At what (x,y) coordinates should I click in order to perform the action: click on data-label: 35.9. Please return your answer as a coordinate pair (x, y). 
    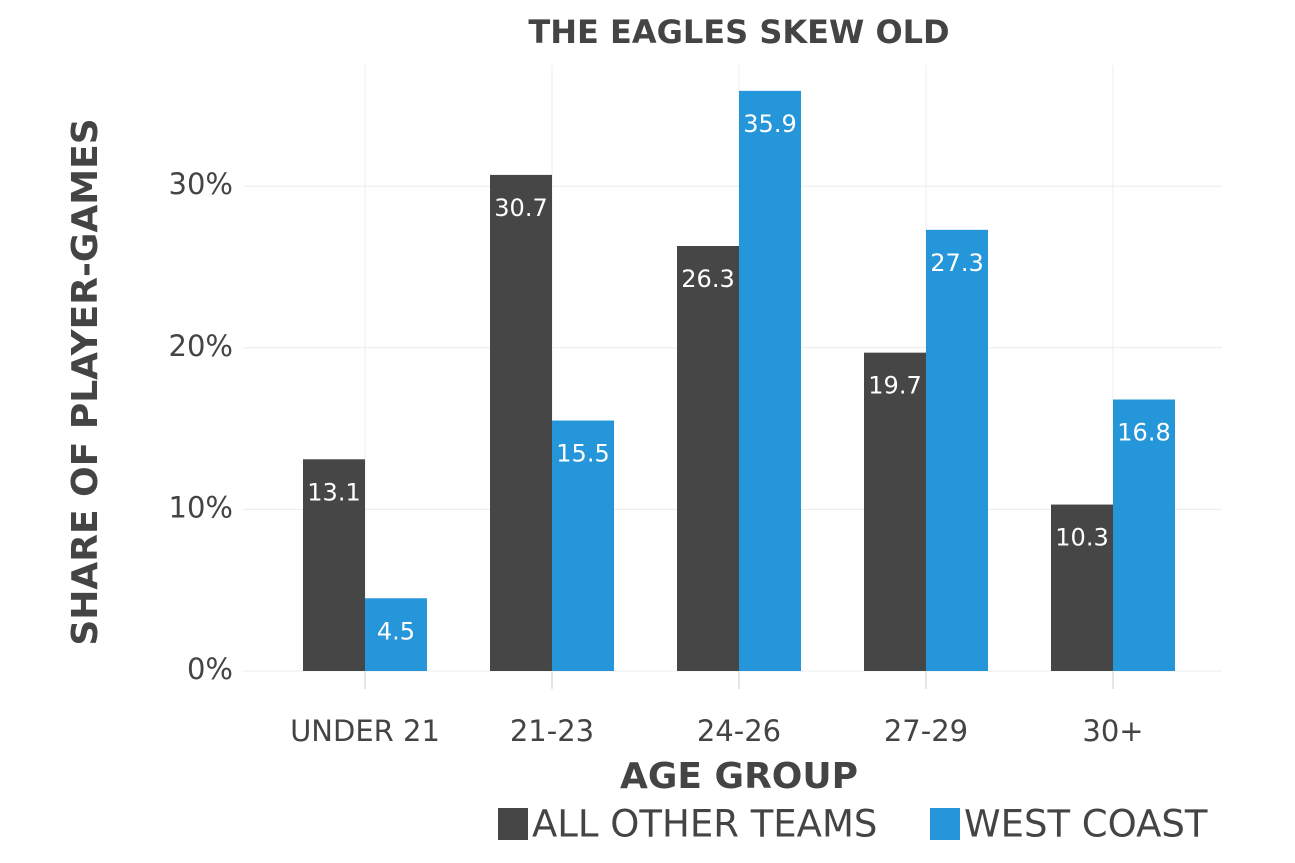
    Looking at the image, I should click on (769, 124).